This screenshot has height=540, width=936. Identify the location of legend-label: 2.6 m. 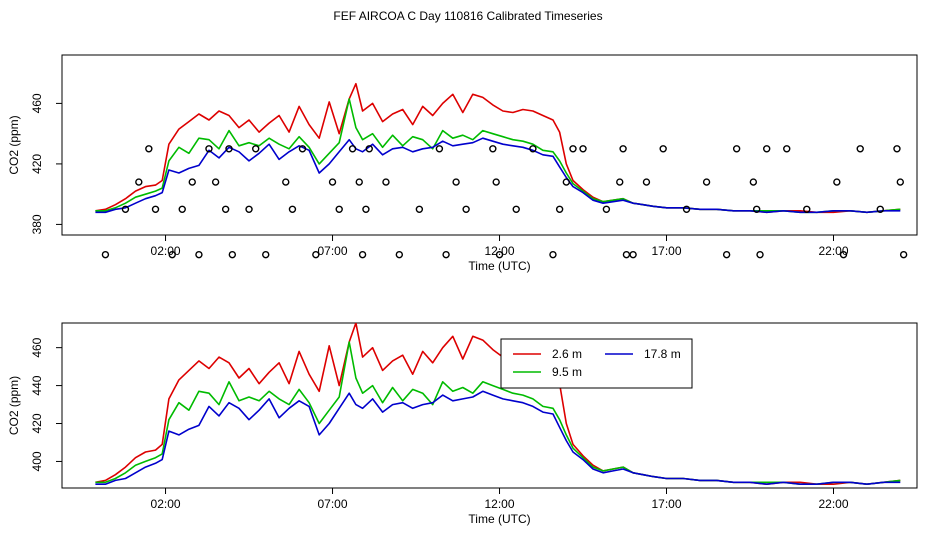
(567, 354).